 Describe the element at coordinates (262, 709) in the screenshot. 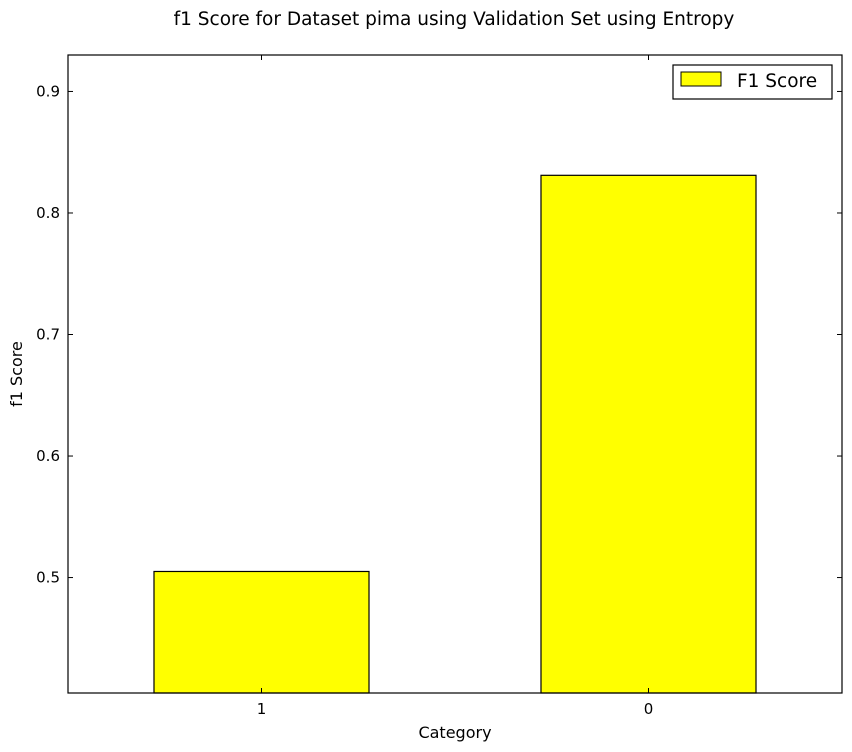

I see `x-tick-label: 1` at that location.